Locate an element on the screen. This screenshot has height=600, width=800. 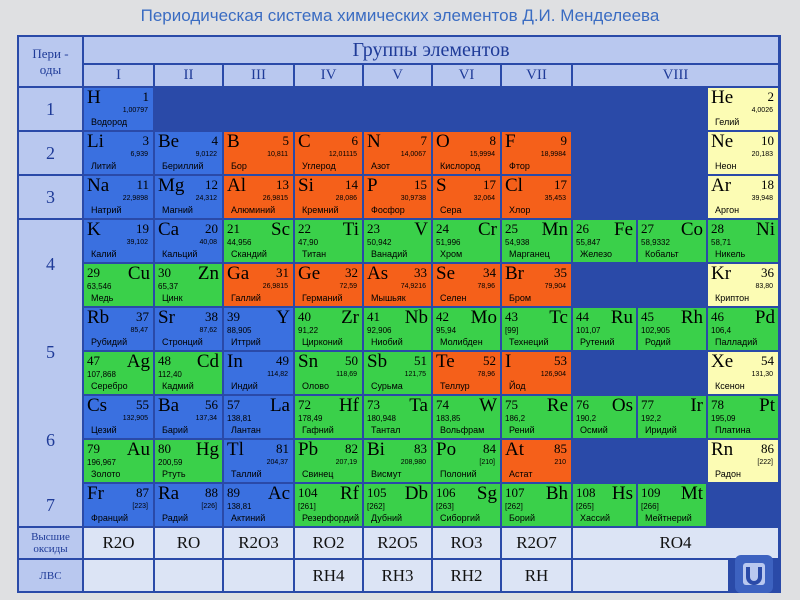
element-po: Po 84 [210] Полоний is located at coordinates (466, 461).